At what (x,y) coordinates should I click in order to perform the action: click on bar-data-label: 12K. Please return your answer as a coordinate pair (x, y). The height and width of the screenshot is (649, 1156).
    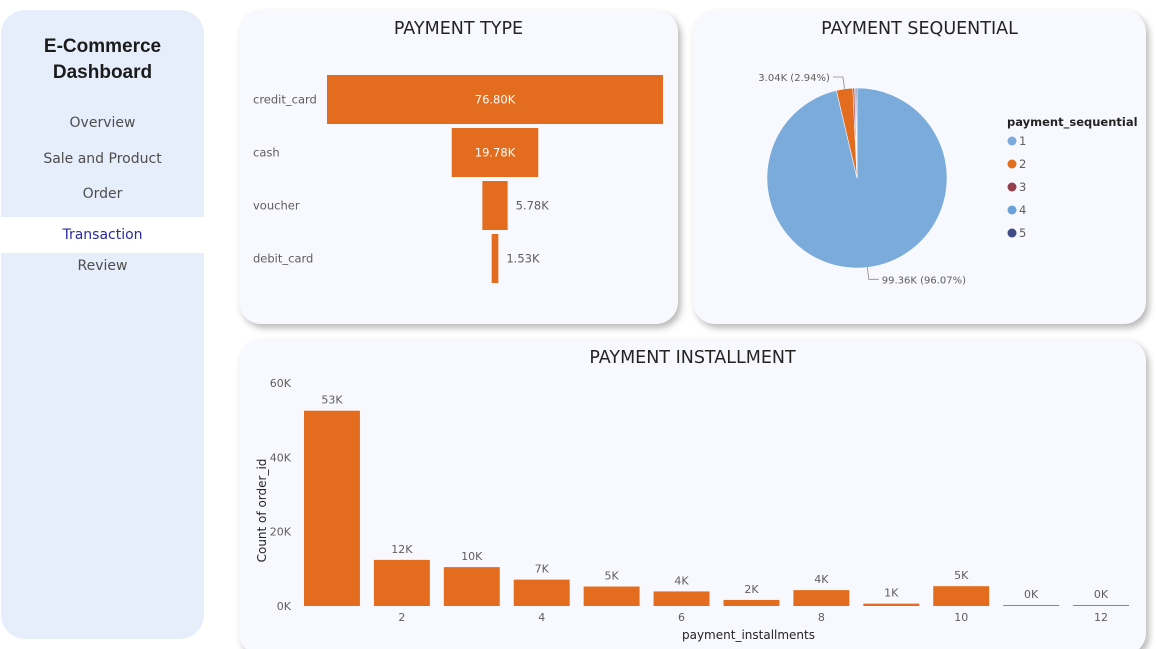
    Looking at the image, I should click on (402, 549).